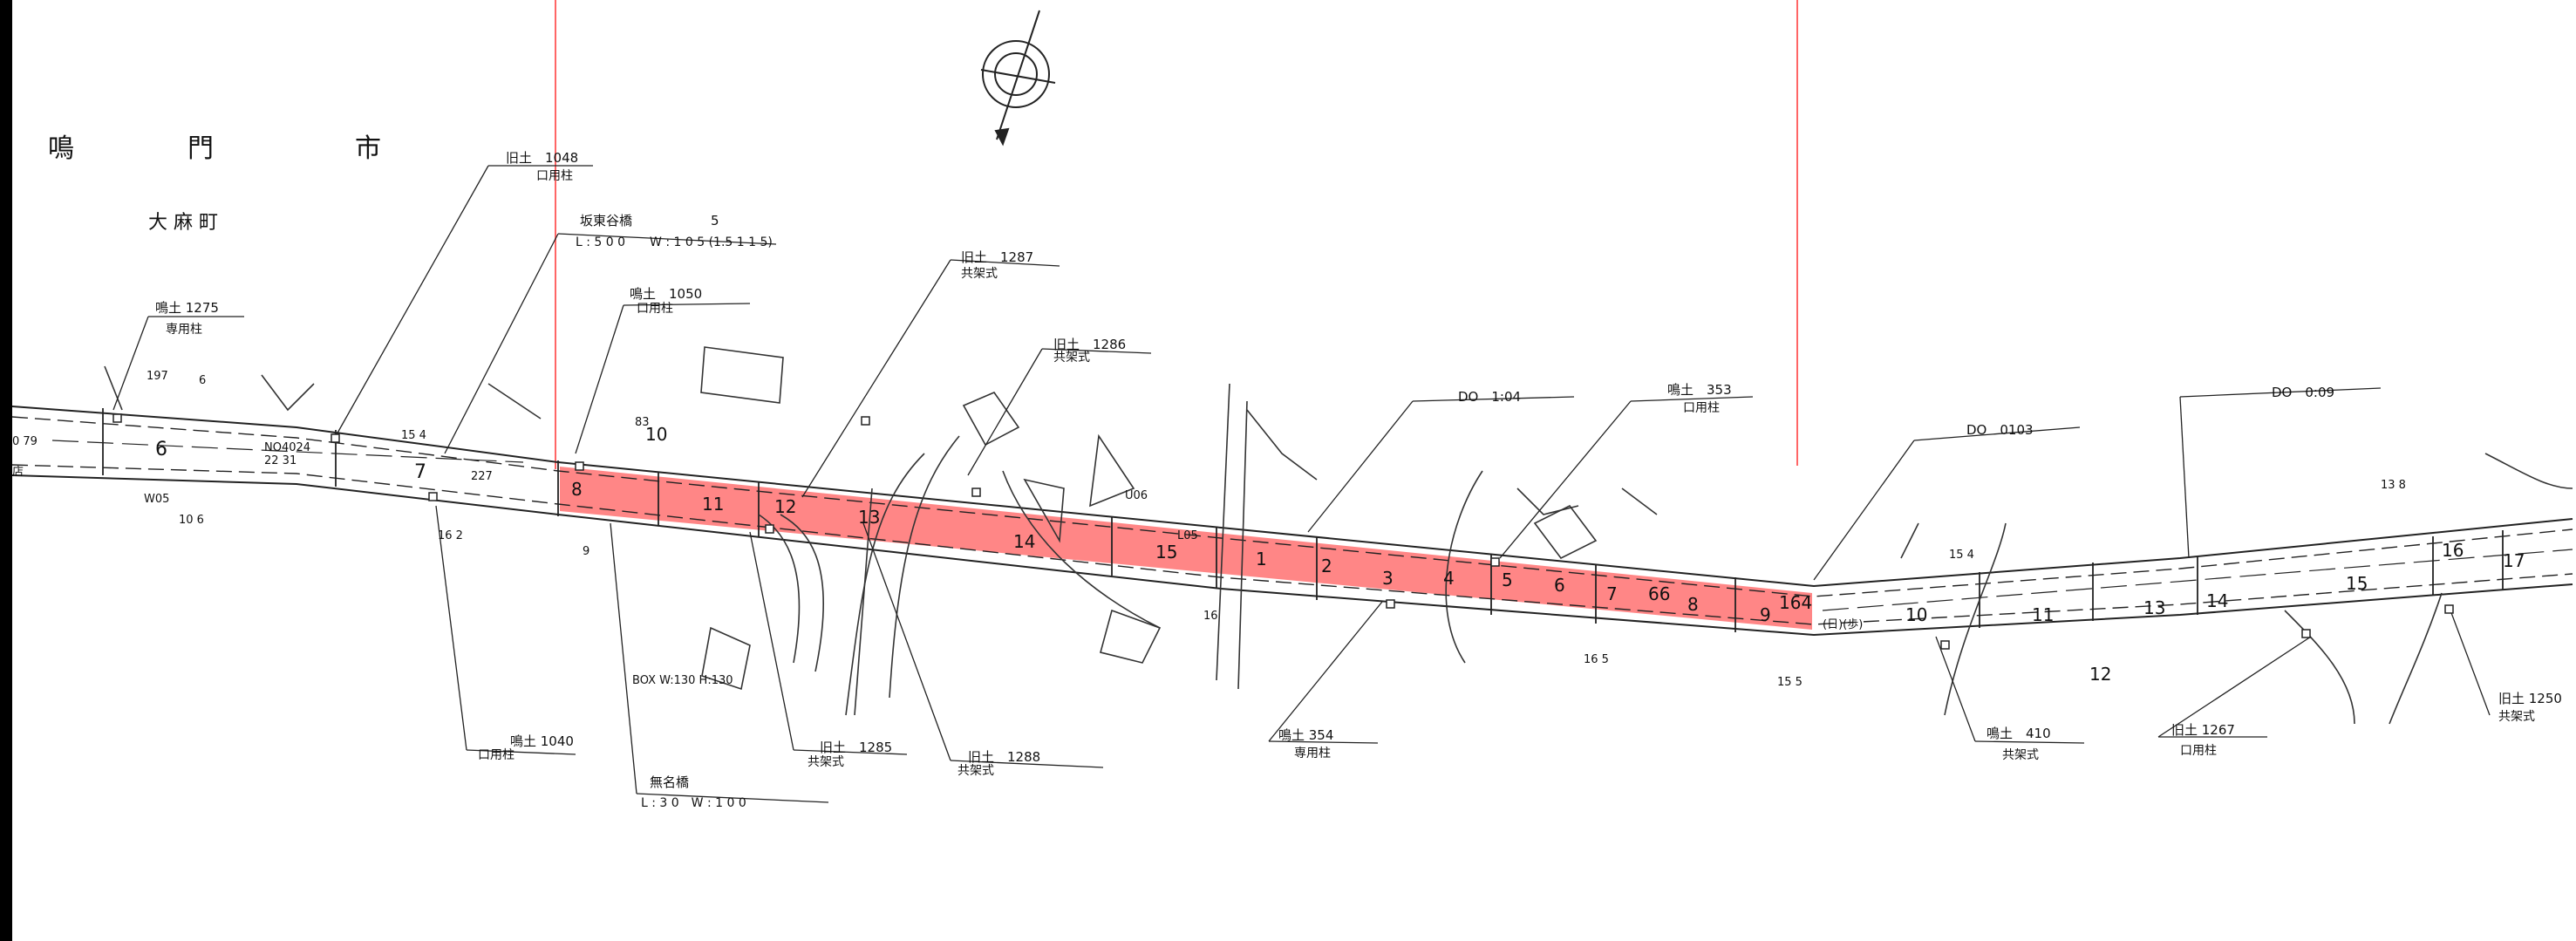  Describe the element at coordinates (451, 535) in the screenshot. I see `misc-label: 16 2` at that location.